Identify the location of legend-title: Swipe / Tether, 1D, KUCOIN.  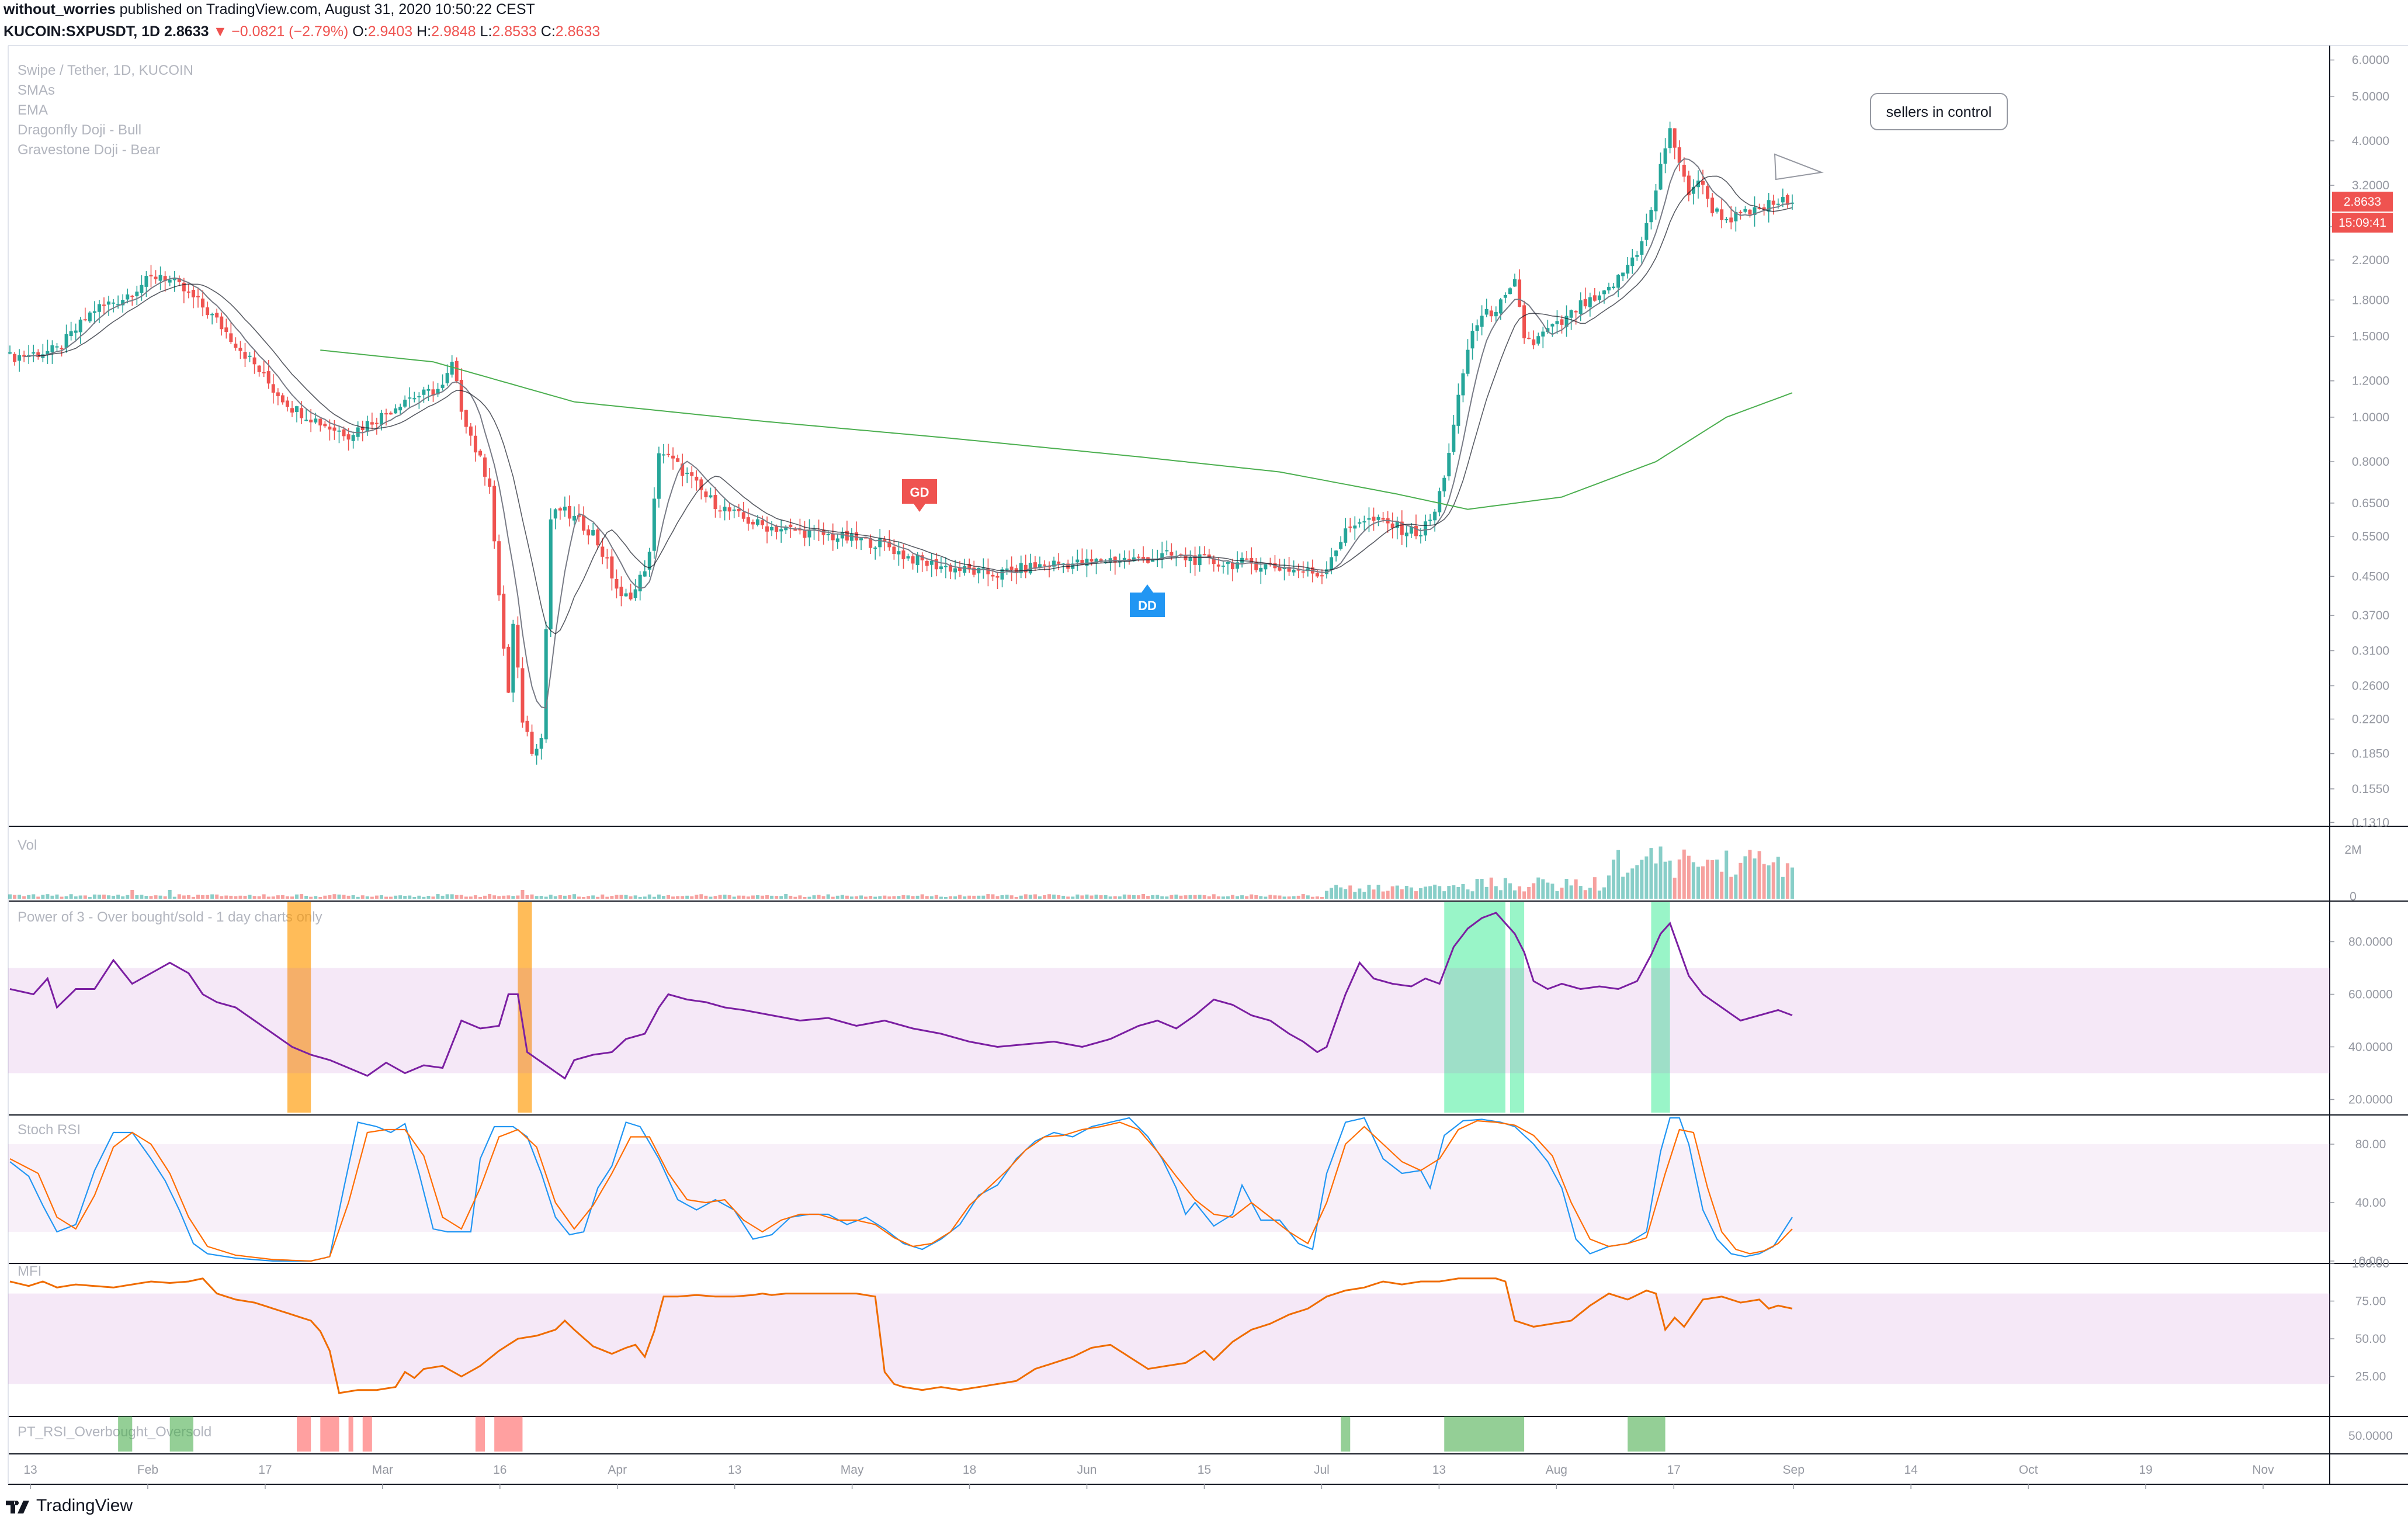
(106, 70).